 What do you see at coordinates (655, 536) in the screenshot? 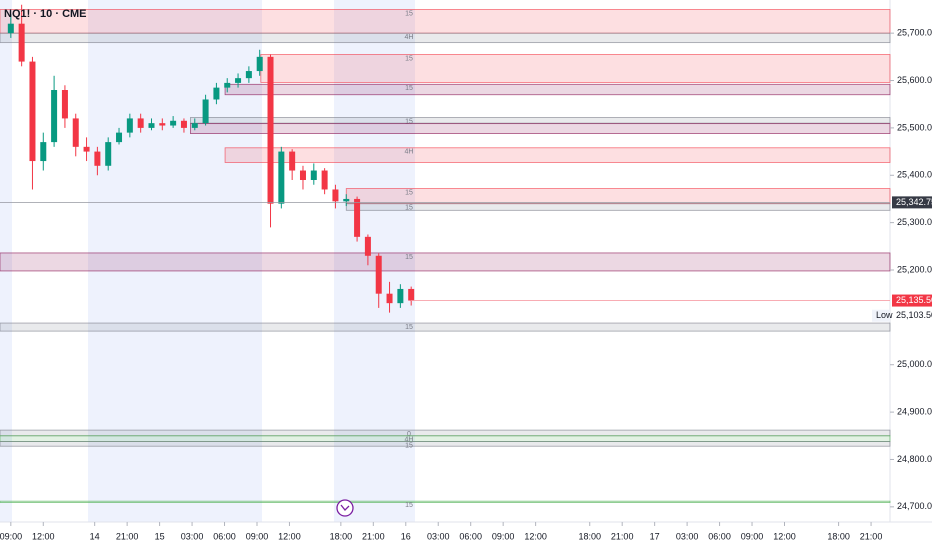
I see `x-tick-label: 17` at bounding box center [655, 536].